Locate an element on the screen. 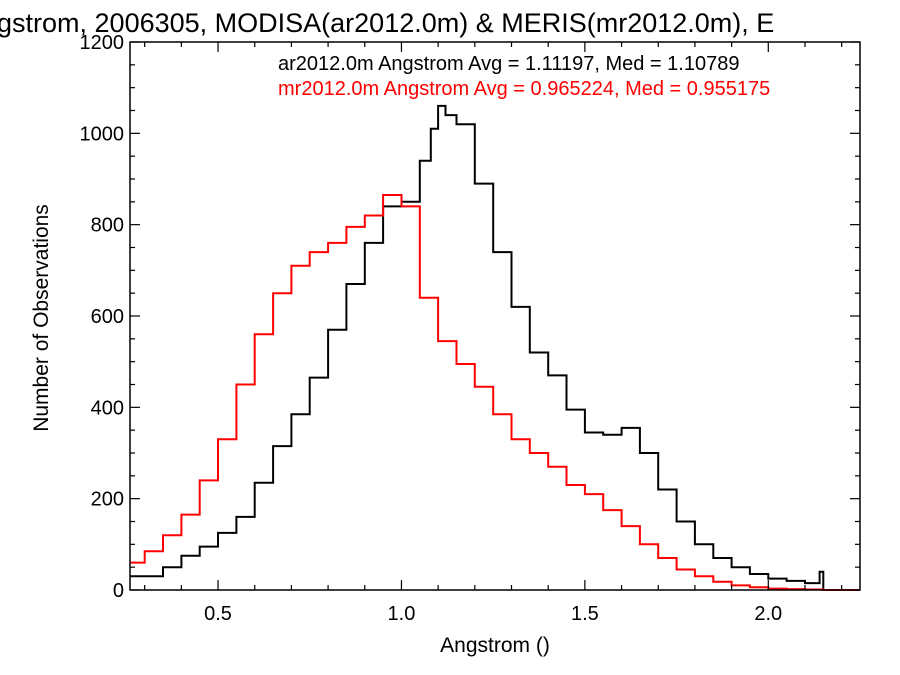 This screenshot has height=675, width=900. x-tick-label: 1.5 is located at coordinates (585, 614).